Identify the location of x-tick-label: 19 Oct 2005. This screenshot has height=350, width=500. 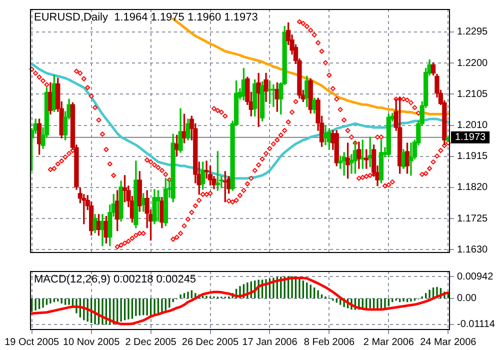
(32, 342).